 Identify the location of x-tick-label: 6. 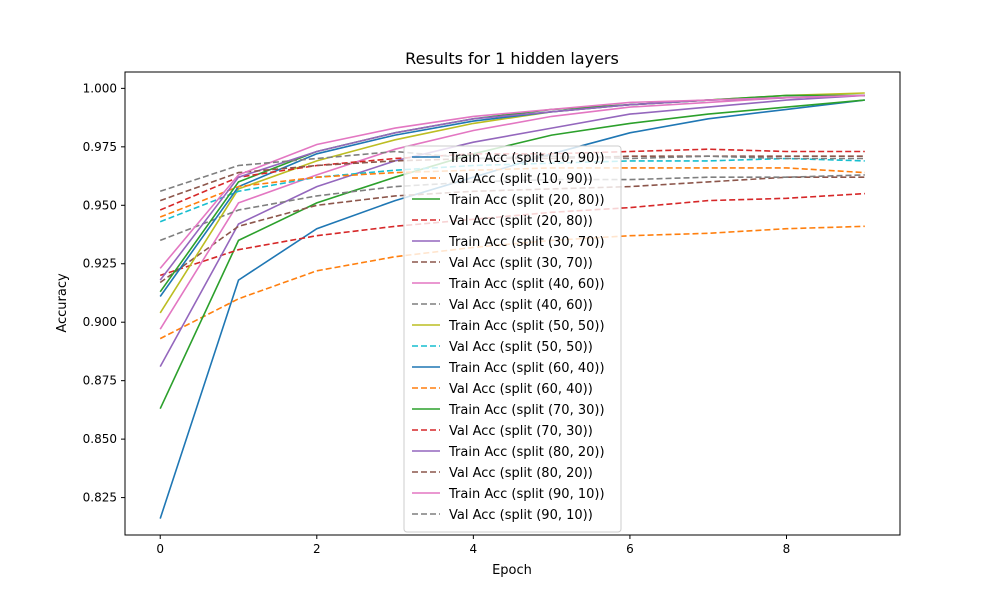
(630, 549).